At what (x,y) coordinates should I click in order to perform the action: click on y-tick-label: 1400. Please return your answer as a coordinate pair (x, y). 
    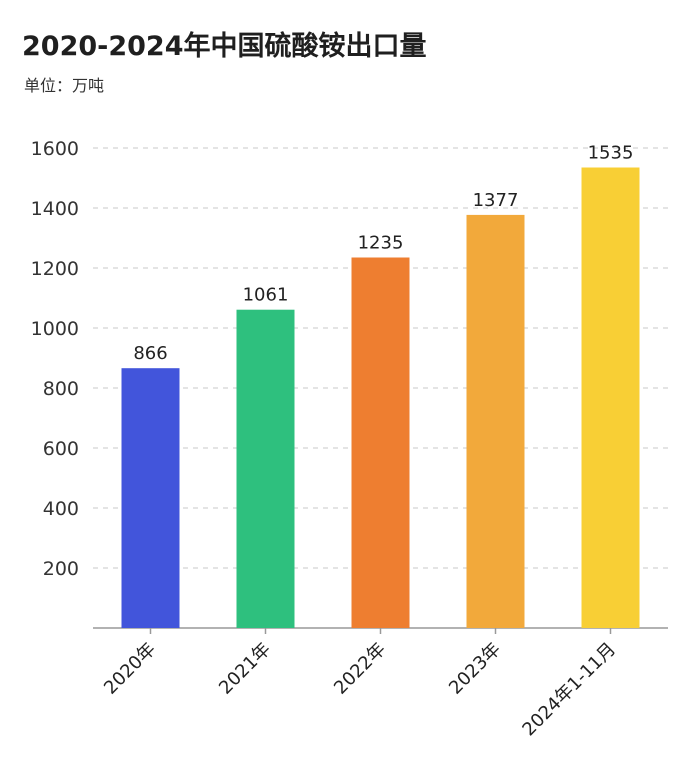
    Looking at the image, I should click on (55, 209).